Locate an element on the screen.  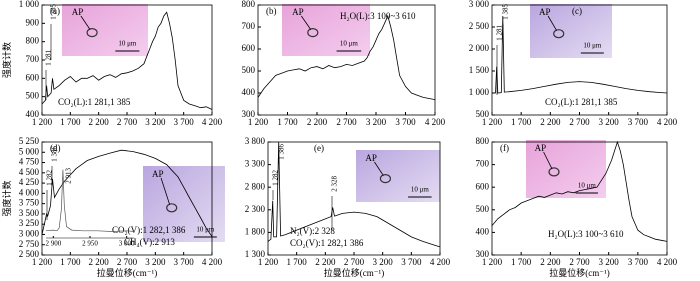
y-tick-label: 1 000 is located at coordinates (479, 92).